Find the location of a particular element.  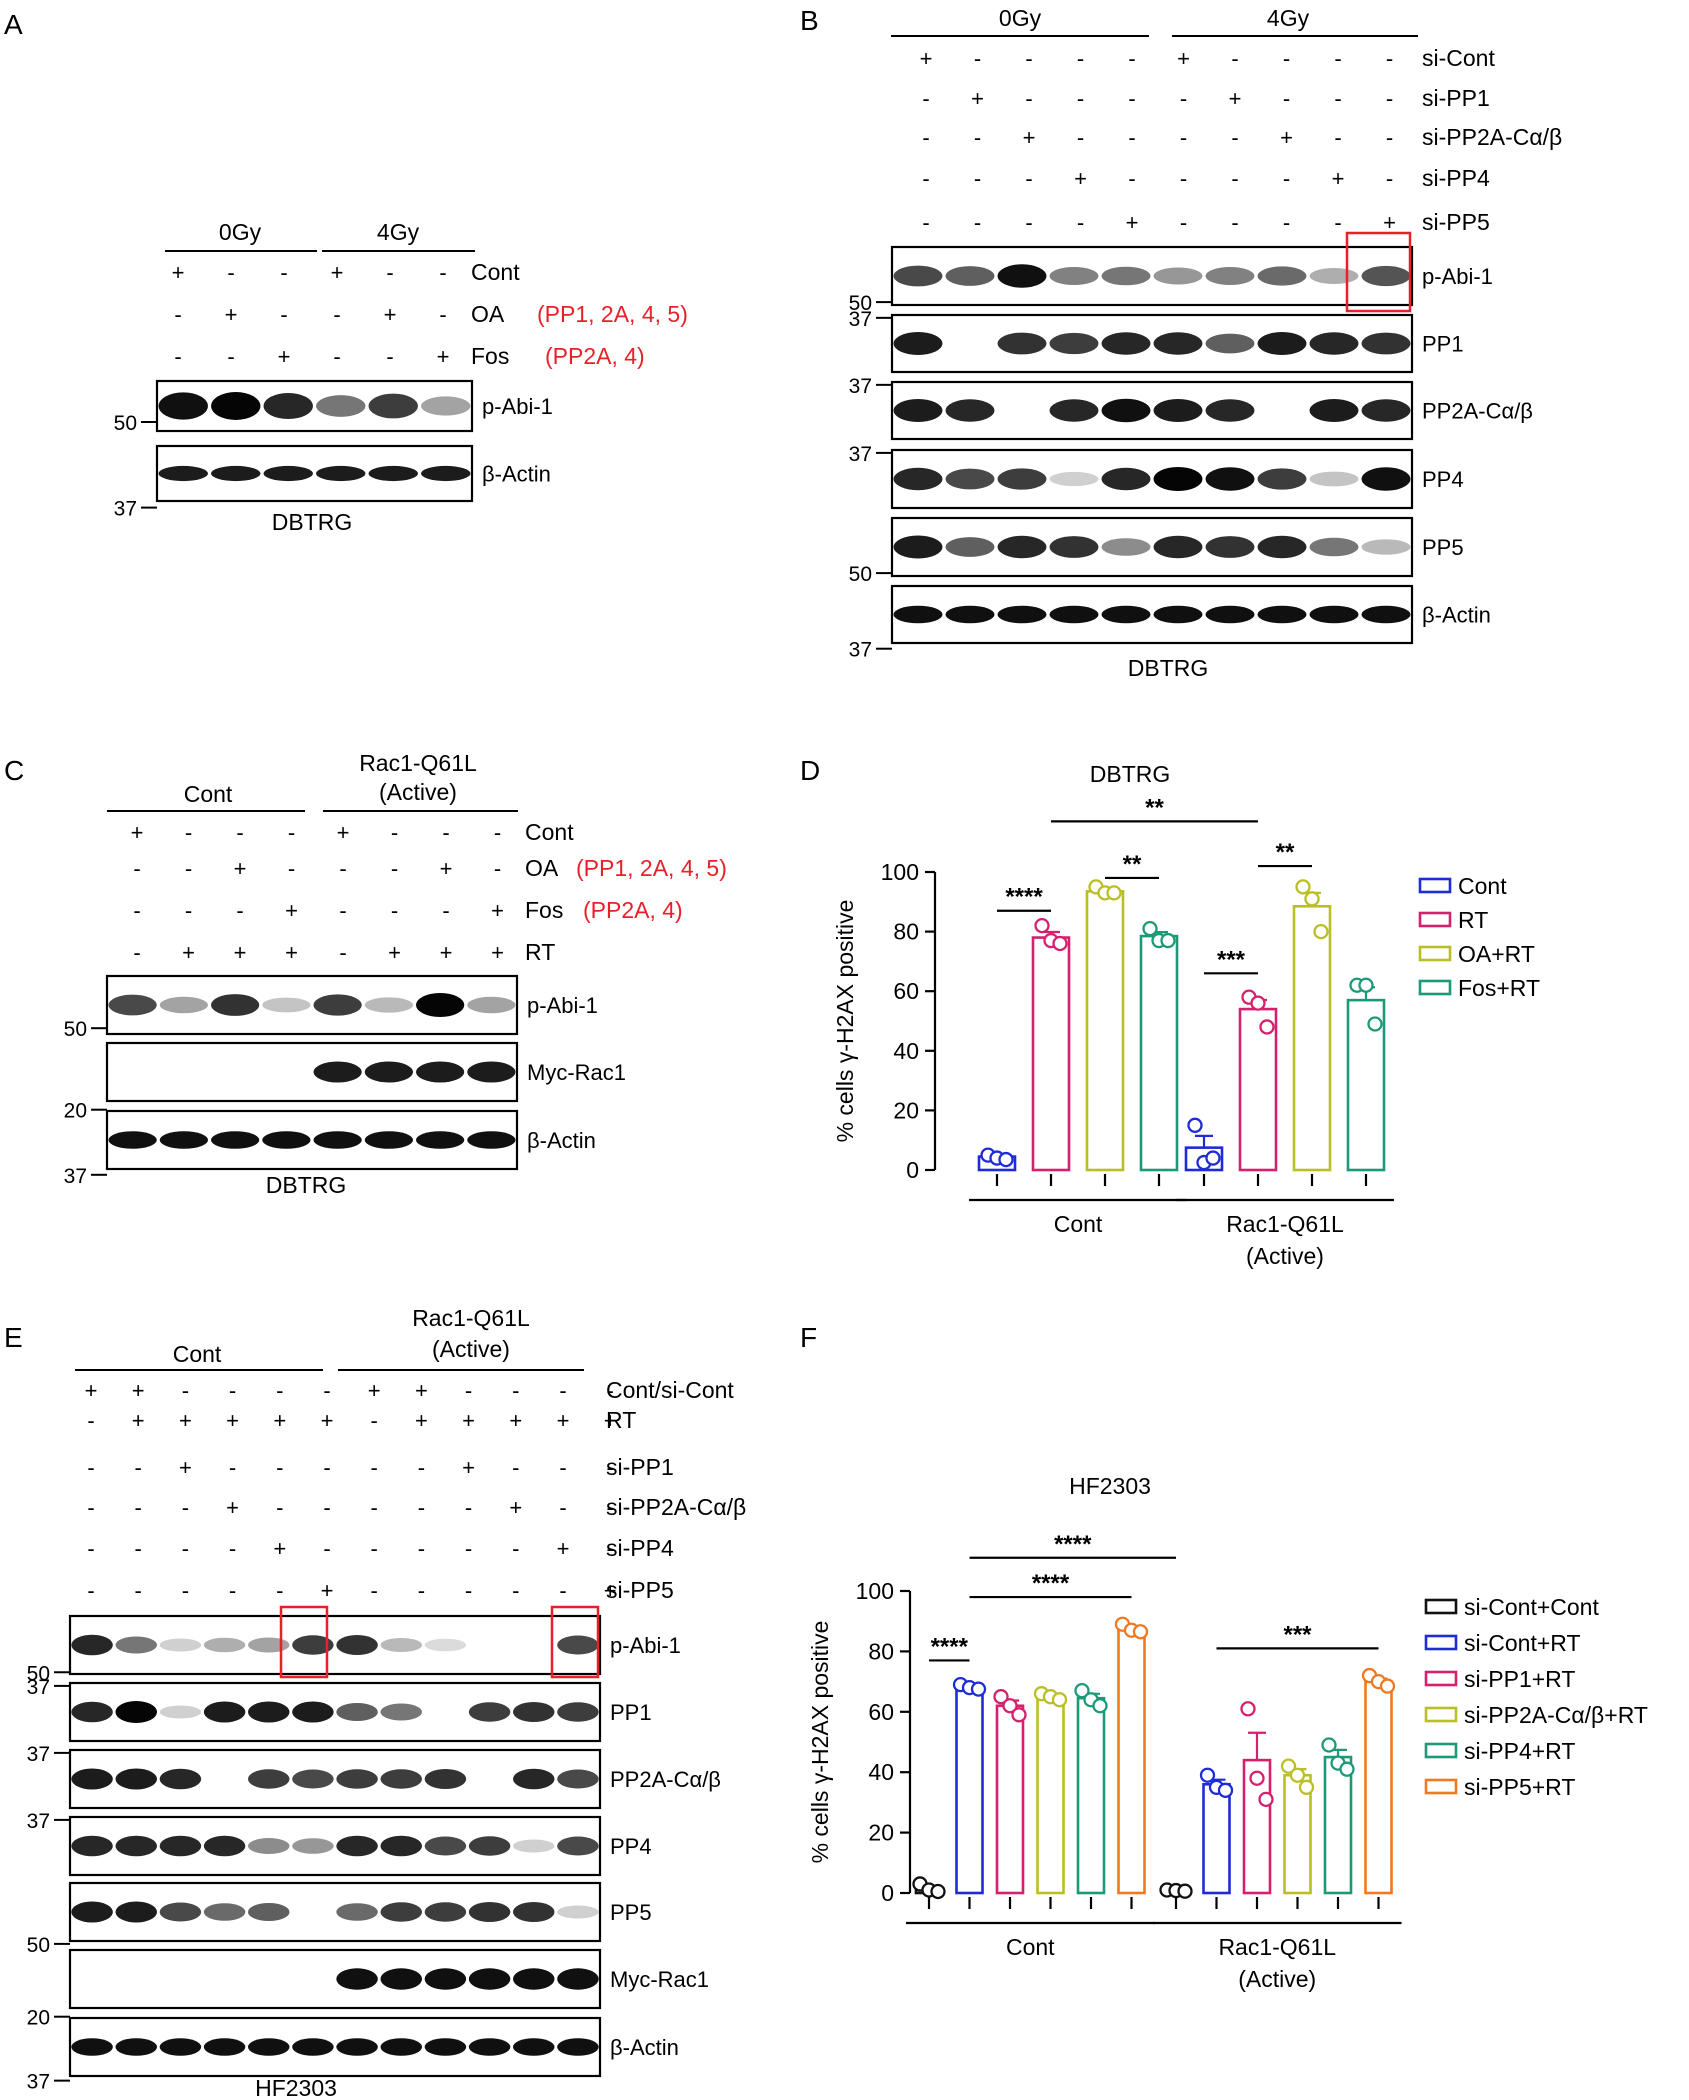

group-label: Cont is located at coordinates (1078, 1224).